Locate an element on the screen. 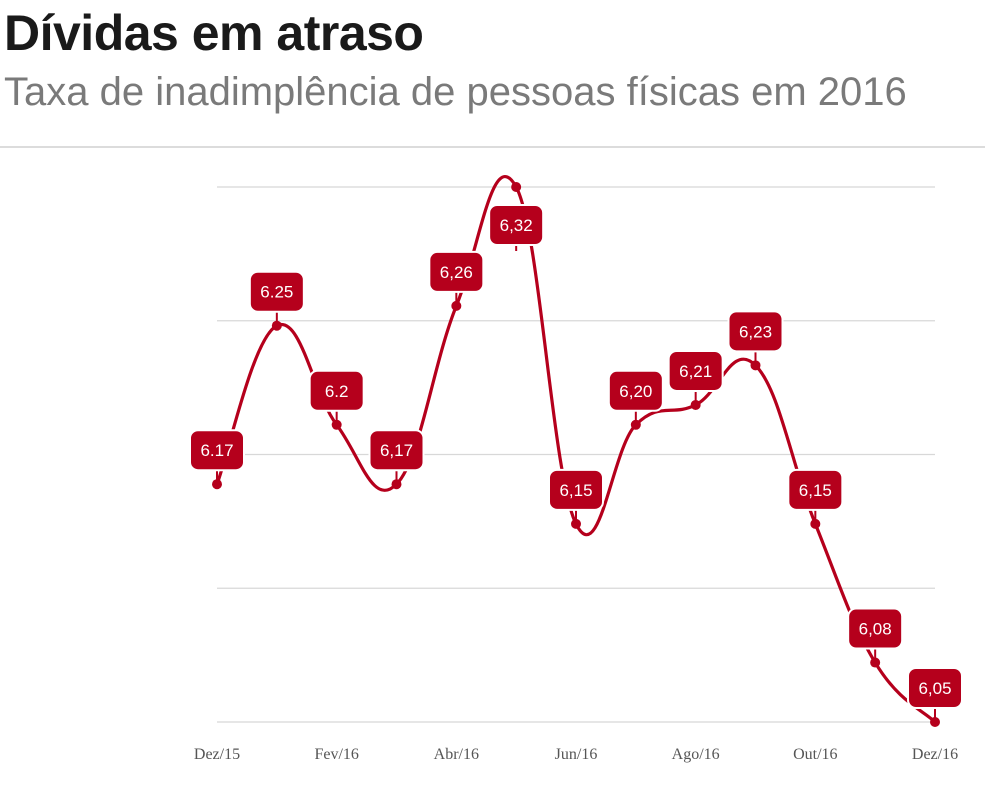 The width and height of the screenshot is (985, 788). data-label-text: 6.2 is located at coordinates (337, 391).